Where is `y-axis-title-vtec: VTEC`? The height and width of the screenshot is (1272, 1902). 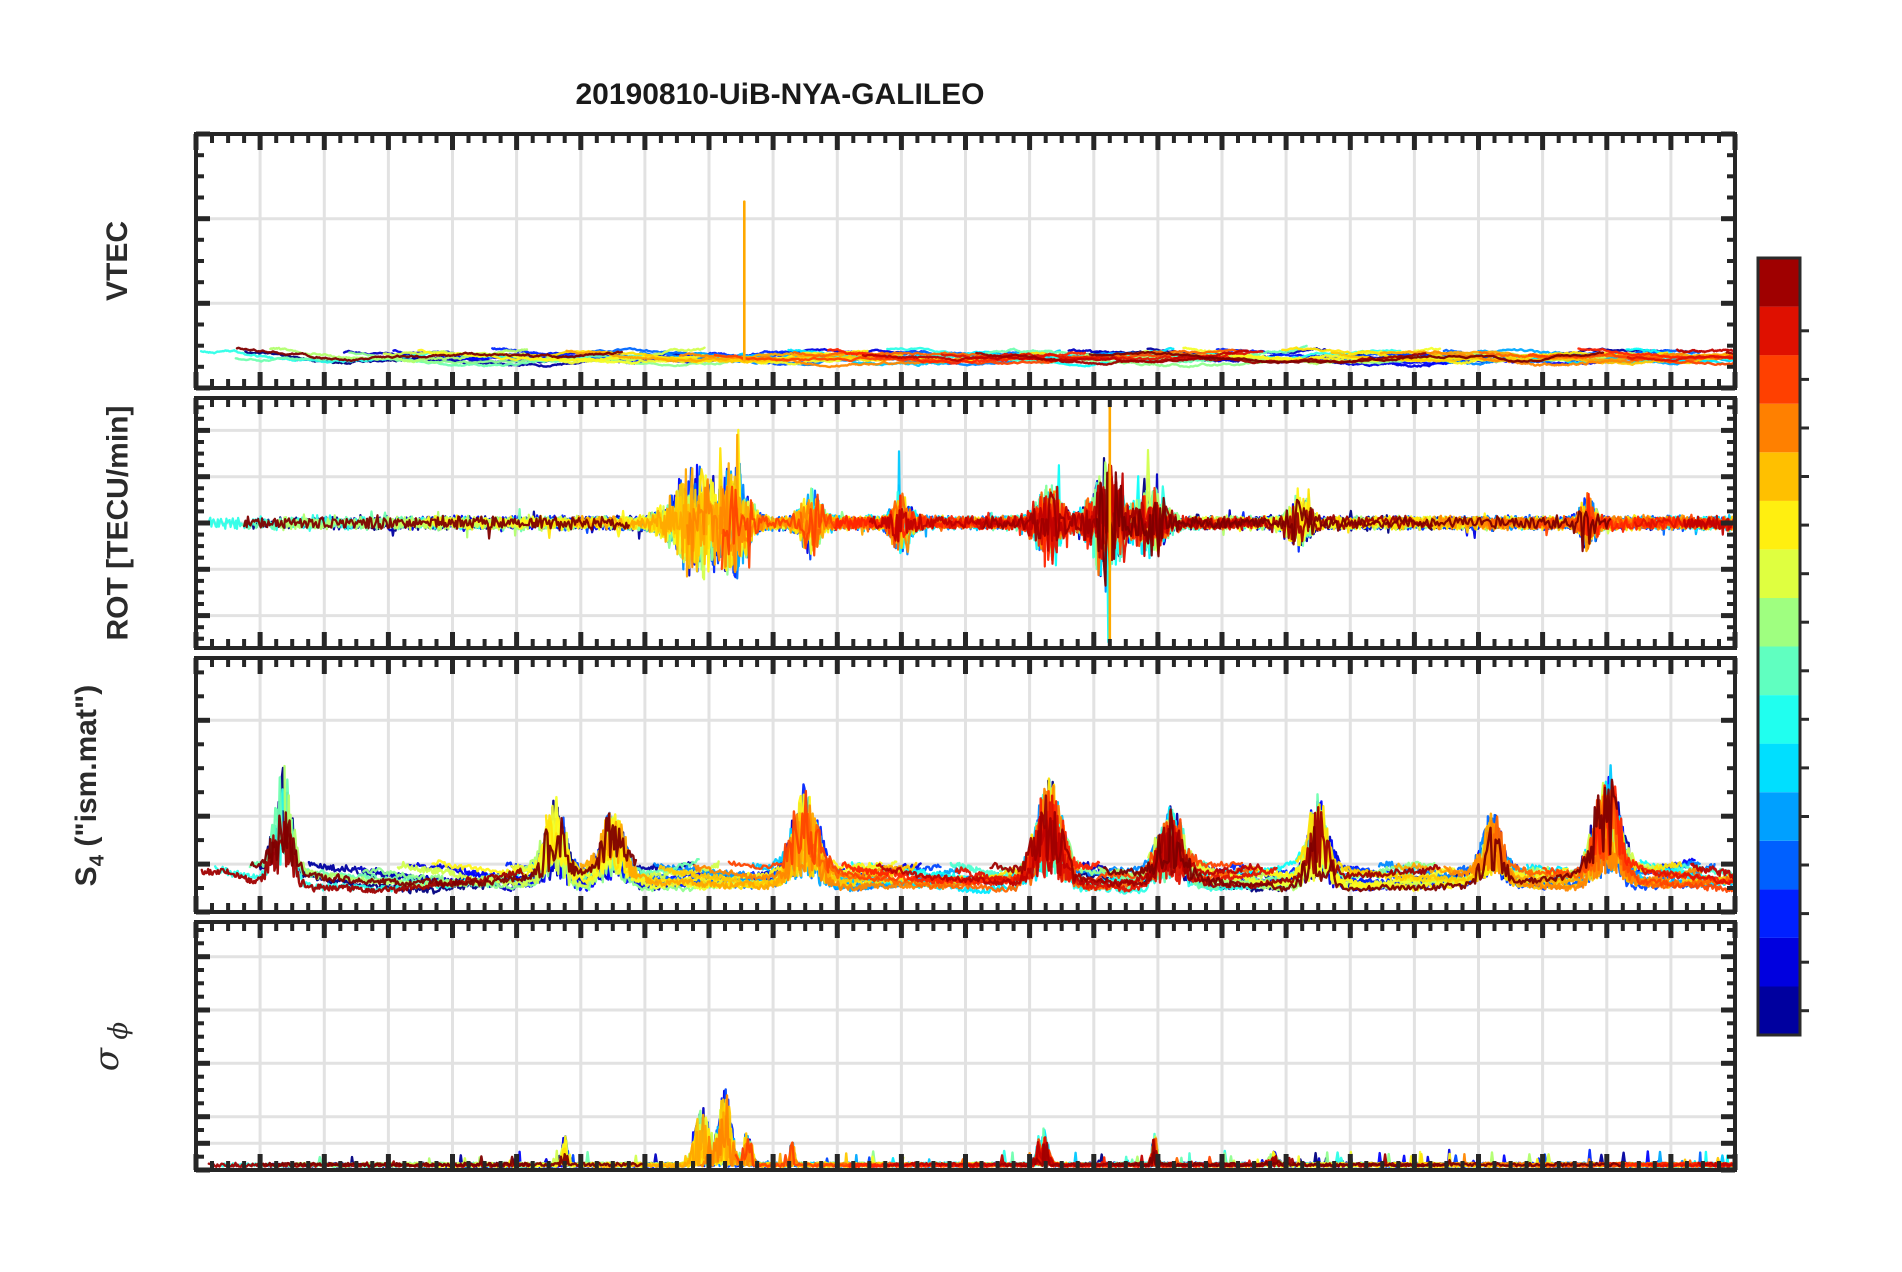
y-axis-title-vtec: VTEC is located at coordinates (118, 261).